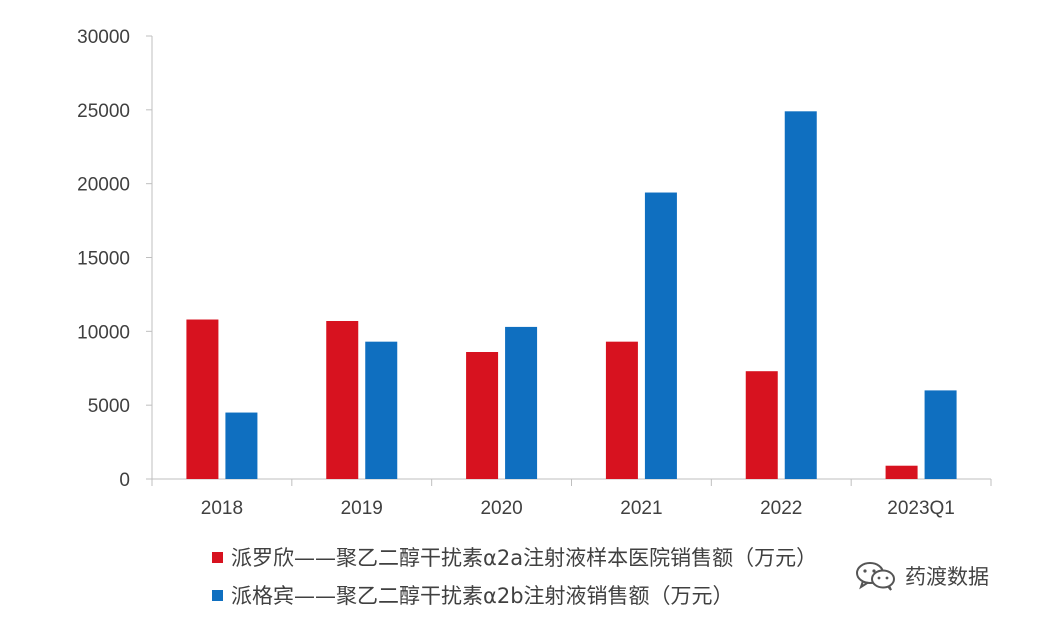 Image resolution: width=1043 pixels, height=625 pixels. I want to click on y-tick-label: 0, so click(124, 480).